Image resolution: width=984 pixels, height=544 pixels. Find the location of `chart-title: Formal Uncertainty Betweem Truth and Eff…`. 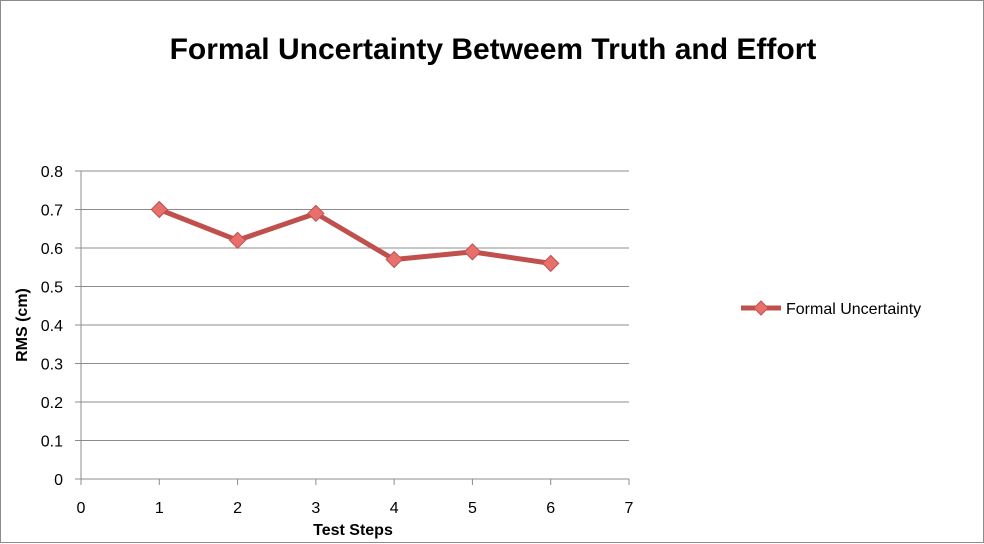

chart-title: Formal Uncertainty Betweem Truth and Eff… is located at coordinates (493, 49).